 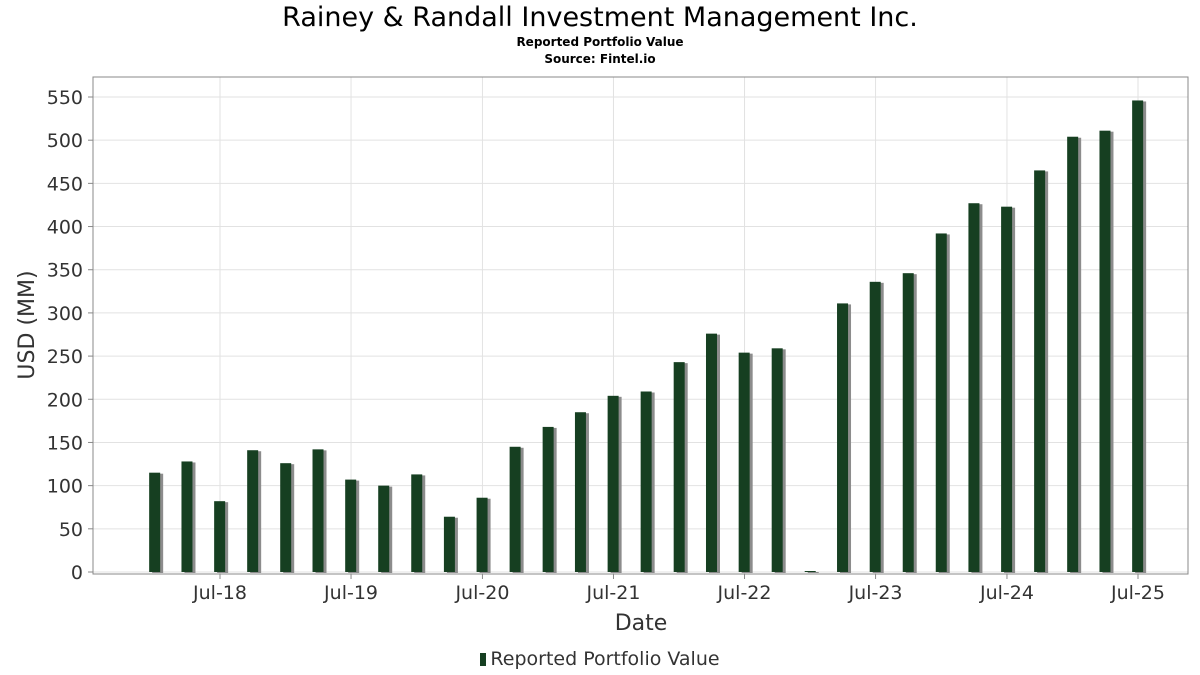 What do you see at coordinates (65, 228) in the screenshot?
I see `y-tick-label: 400` at bounding box center [65, 228].